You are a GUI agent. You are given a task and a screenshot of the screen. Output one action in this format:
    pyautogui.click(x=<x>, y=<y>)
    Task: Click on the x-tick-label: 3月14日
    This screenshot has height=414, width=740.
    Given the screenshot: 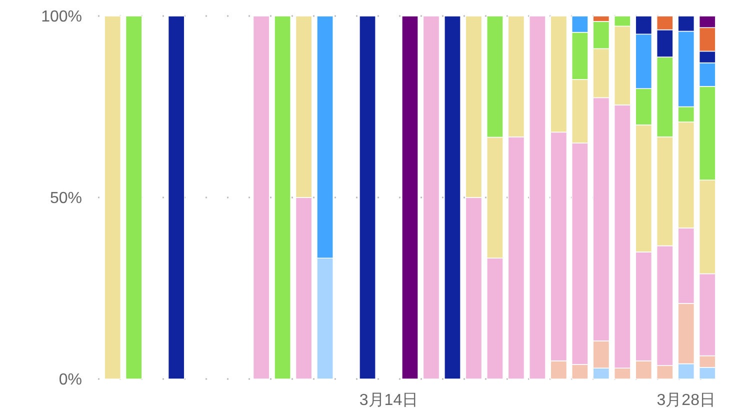 What is the action you would take?
    pyautogui.click(x=388, y=400)
    